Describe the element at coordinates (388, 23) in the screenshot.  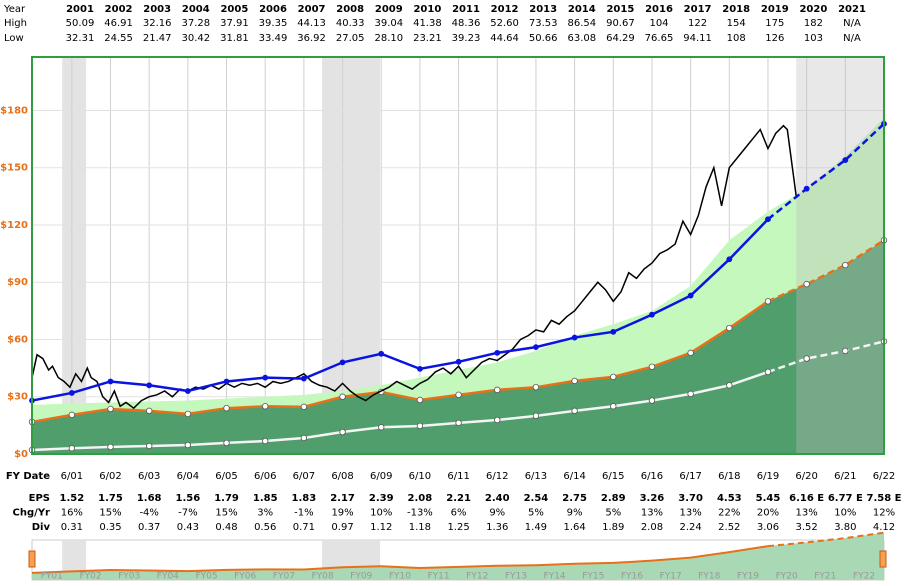
I see `cell: 39.04` at that location.